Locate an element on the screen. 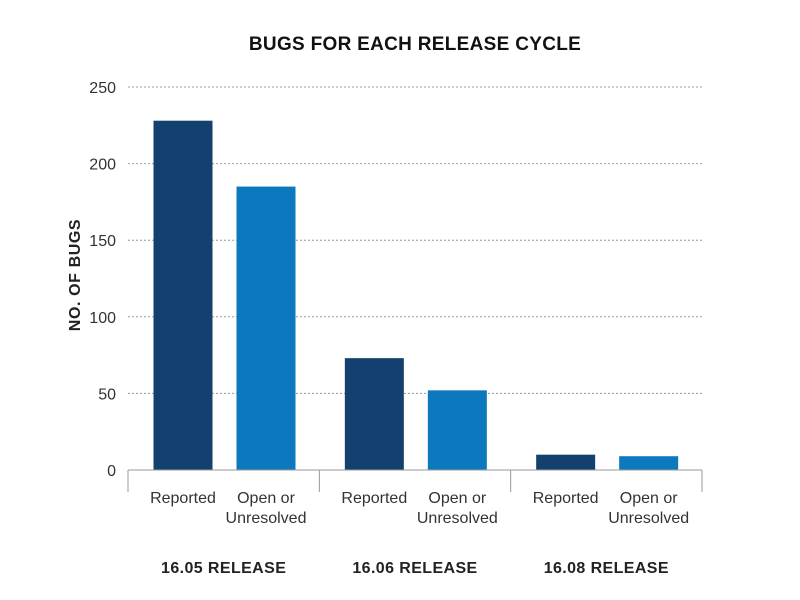  y-tick-label: 250 is located at coordinates (102, 88).